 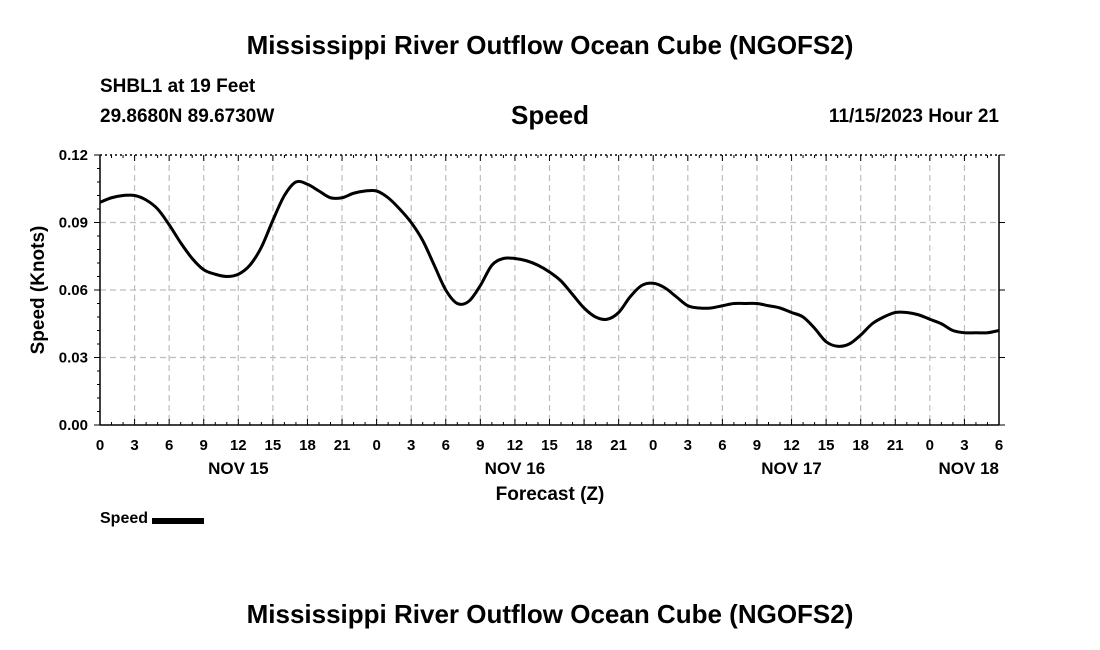 What do you see at coordinates (550, 494) in the screenshot?
I see `x-axis-label: Forecast (Z)` at bounding box center [550, 494].